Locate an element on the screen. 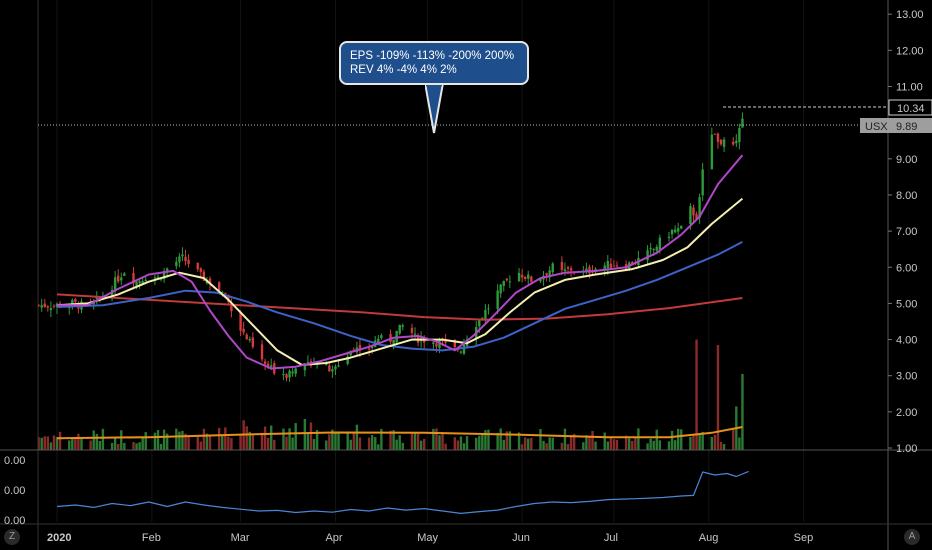 This screenshot has width=932, height=550. indicator-line is located at coordinates (402, 492).